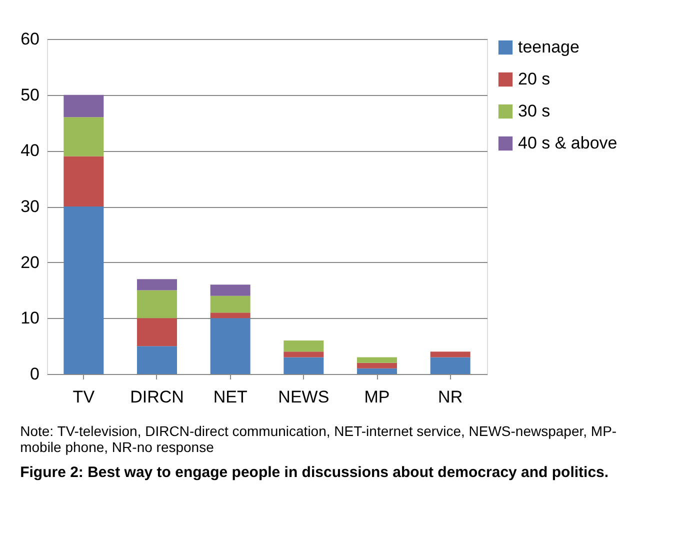 This screenshot has width=681, height=549. What do you see at coordinates (450, 397) in the screenshot?
I see `x-tick-label: NR` at bounding box center [450, 397].